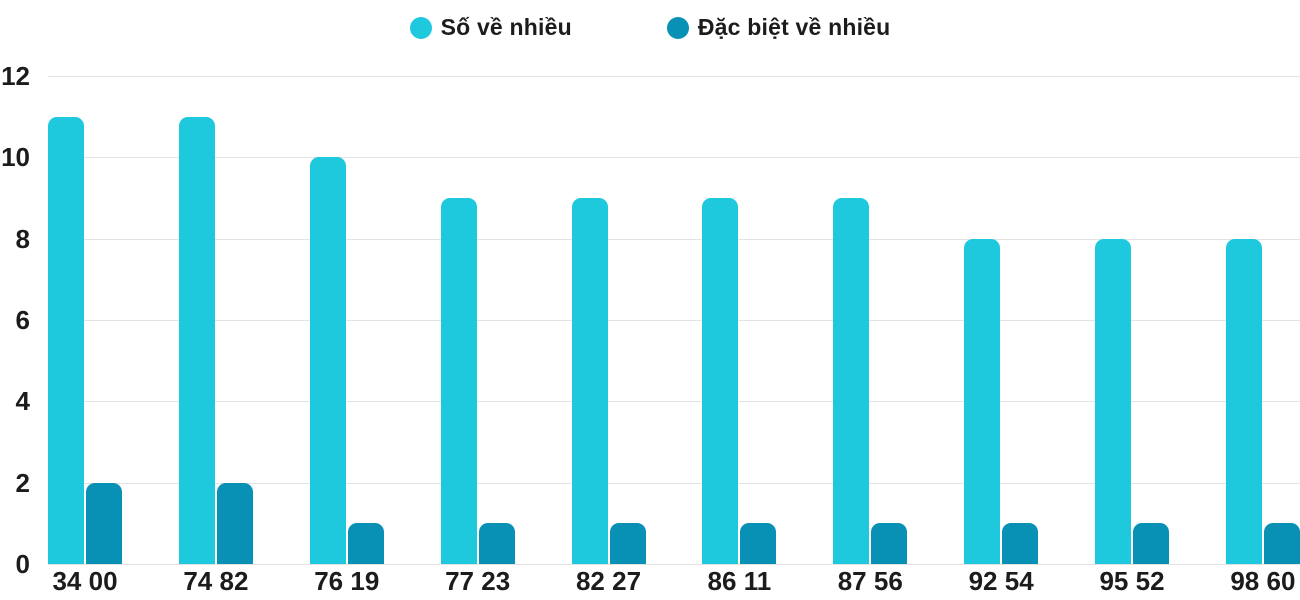 The image size is (1300, 600). Describe the element at coordinates (794, 27) in the screenshot. I see `legend-label: Đặc biệt về nhiều` at that location.